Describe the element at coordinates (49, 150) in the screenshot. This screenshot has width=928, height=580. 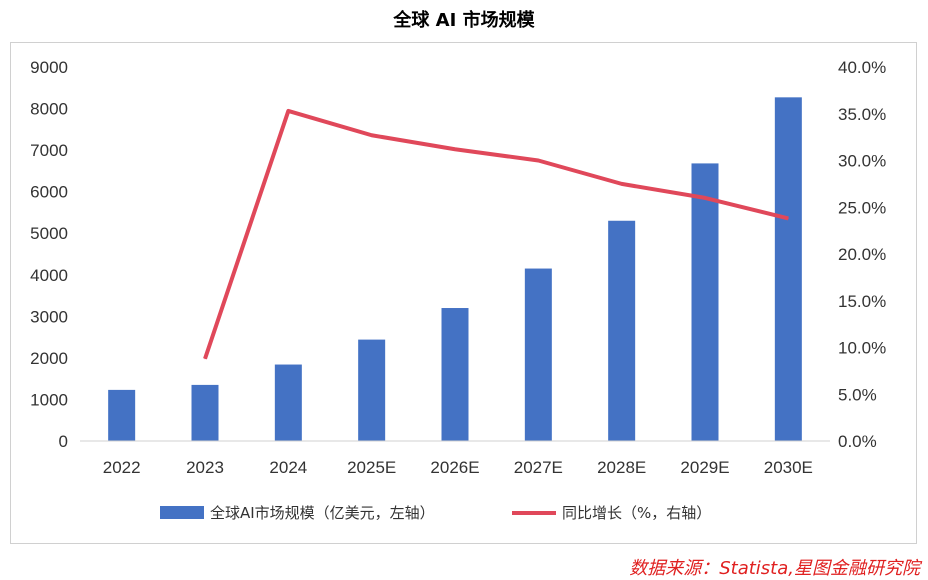
I see `left-tick-label: 7000` at that location.